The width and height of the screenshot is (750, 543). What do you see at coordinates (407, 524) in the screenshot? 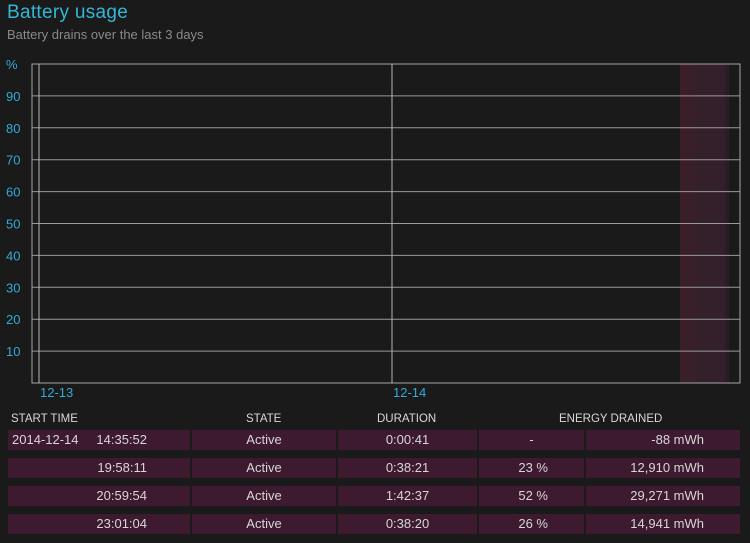
I see `duration-cell: 0:38:20` at bounding box center [407, 524].